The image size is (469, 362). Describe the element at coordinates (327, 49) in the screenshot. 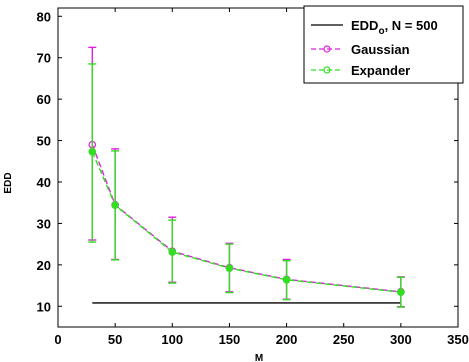

I see `legend-gaussian-marker` at that location.